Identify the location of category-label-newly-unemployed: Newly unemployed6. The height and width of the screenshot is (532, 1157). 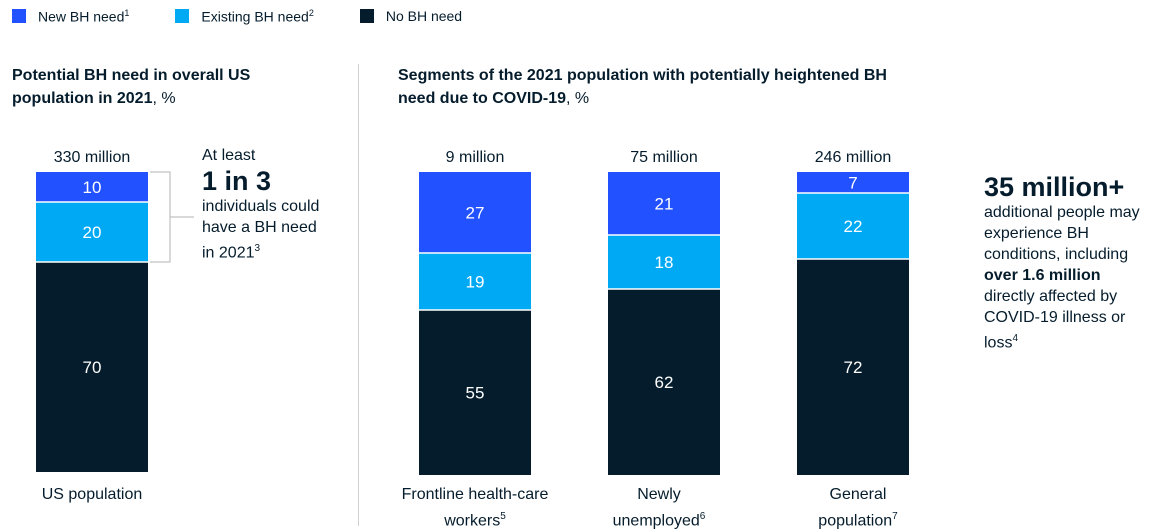
(659, 508).